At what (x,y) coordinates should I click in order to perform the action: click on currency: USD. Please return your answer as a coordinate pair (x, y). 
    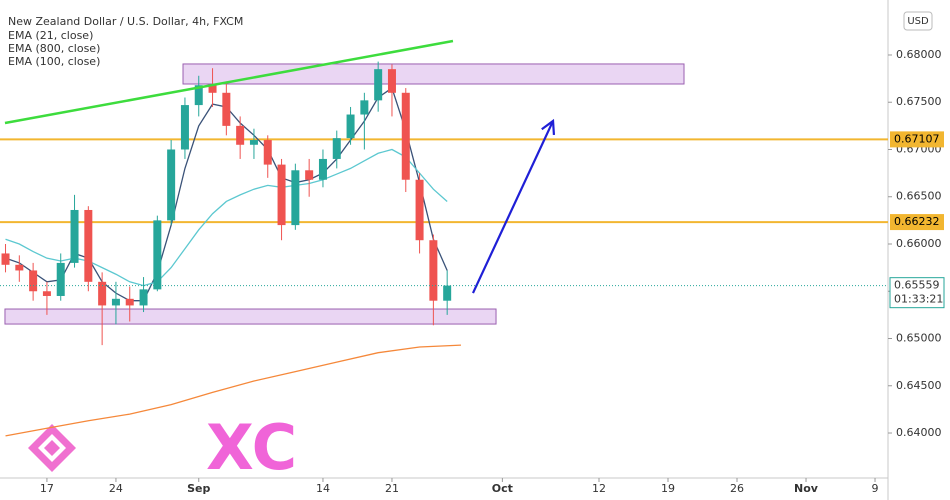
    Looking at the image, I should click on (918, 21).